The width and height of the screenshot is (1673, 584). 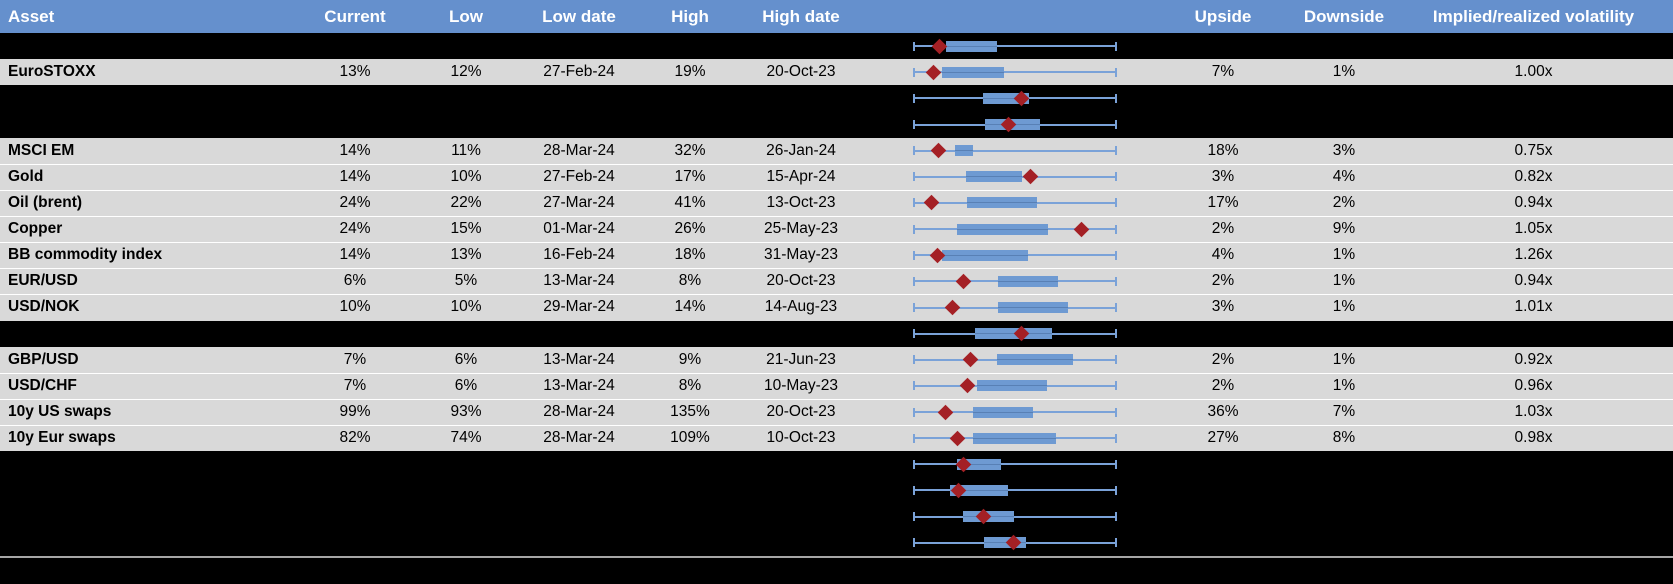 I want to click on cell-downside: 3%, so click(x=1344, y=150).